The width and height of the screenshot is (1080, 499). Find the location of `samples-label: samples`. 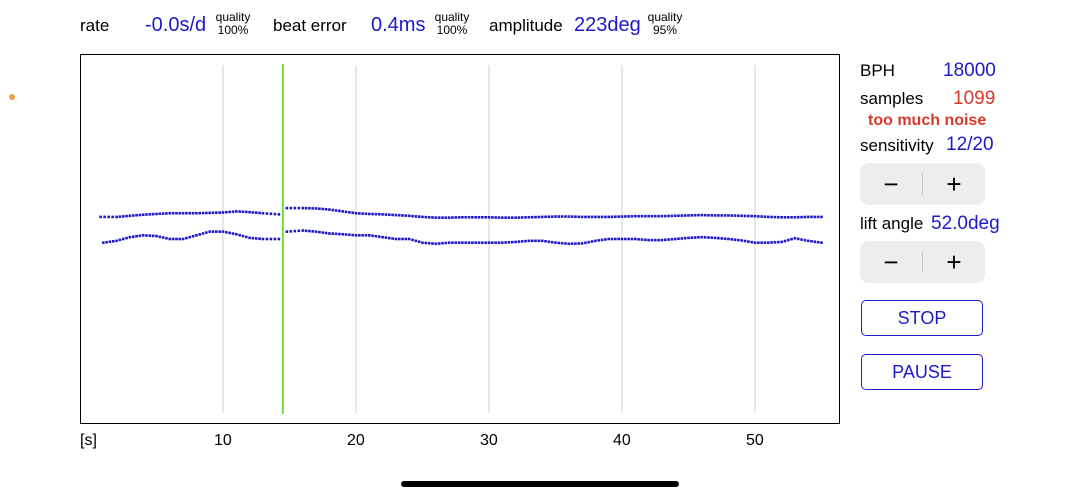

samples-label: samples is located at coordinates (892, 98).